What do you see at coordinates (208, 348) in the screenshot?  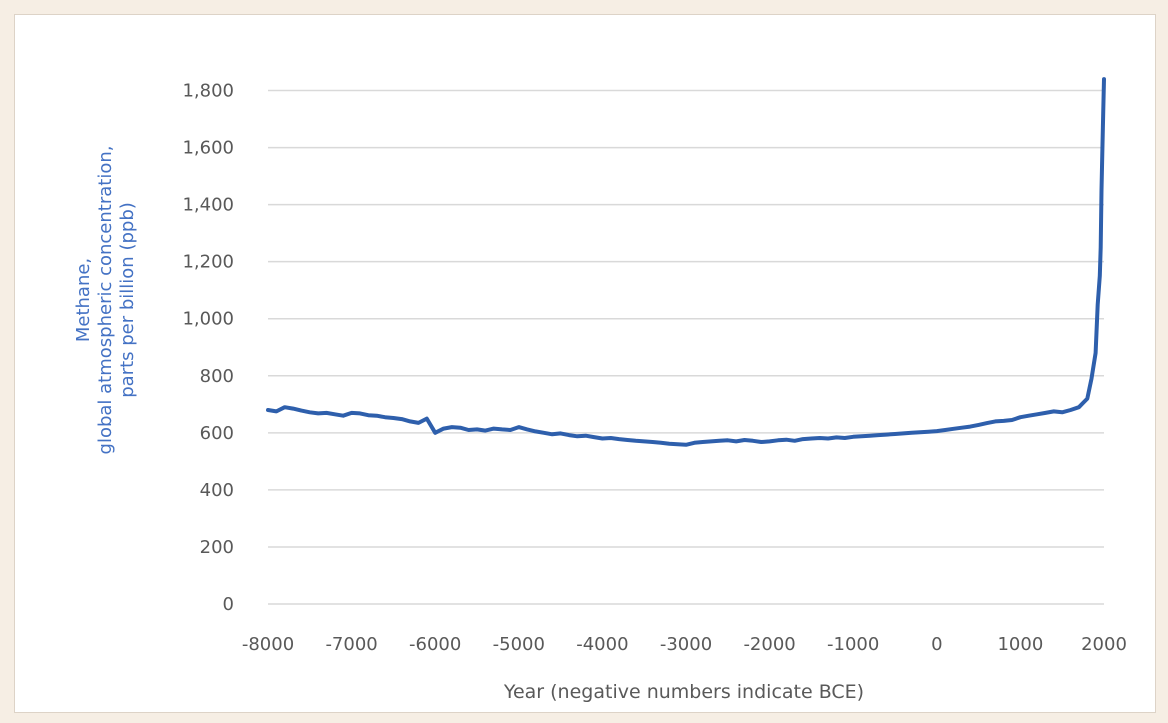 I see `y-axis-ticks: 0 200 400 600 800 1,000 1,200 1,400 1,600 1,800` at bounding box center [208, 348].